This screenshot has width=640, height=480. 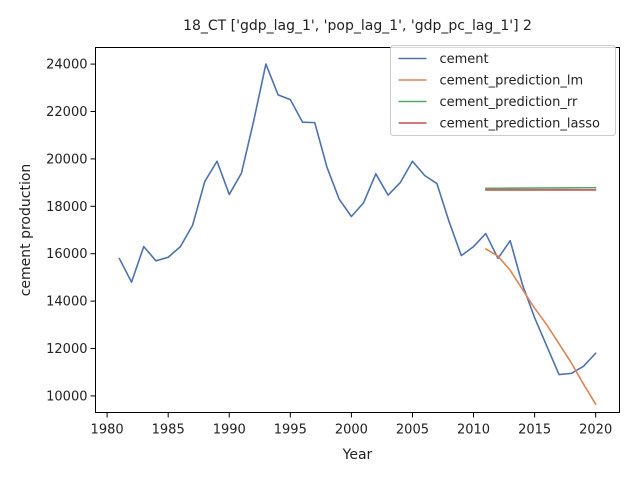 I want to click on x-tick-label: 1990, so click(x=229, y=430).